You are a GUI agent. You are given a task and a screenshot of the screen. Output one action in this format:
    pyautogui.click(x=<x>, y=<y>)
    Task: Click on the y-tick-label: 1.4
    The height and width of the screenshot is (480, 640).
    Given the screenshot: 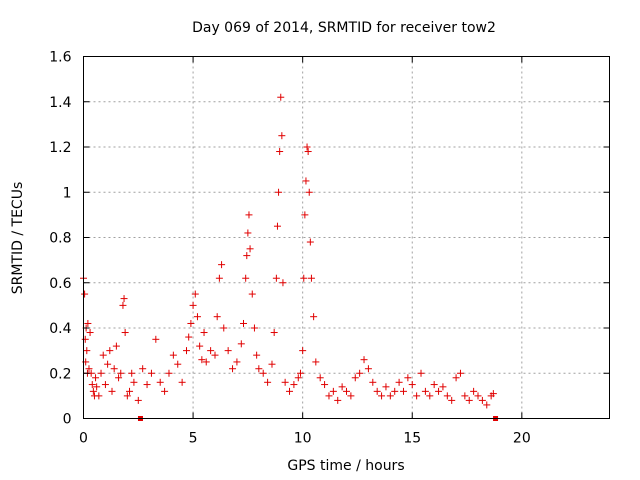 What is the action you would take?
    pyautogui.click(x=60, y=103)
    